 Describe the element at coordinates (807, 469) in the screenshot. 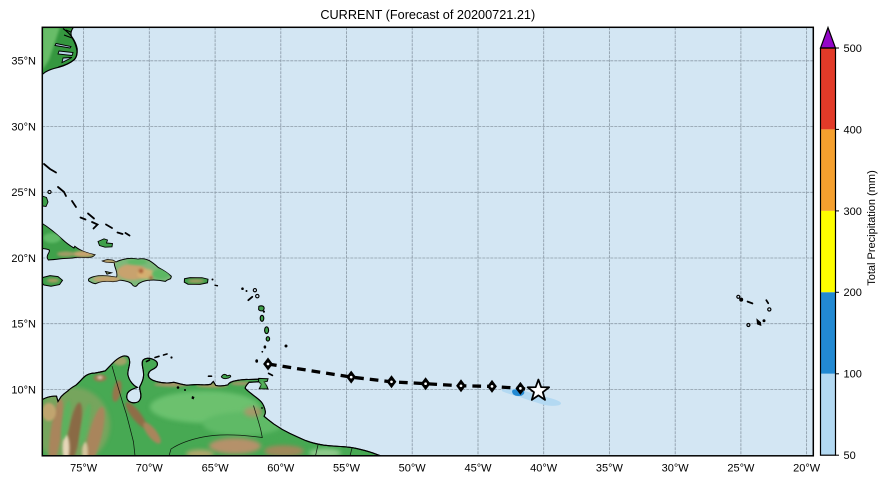

I see `svg-text: 20°W` at that location.